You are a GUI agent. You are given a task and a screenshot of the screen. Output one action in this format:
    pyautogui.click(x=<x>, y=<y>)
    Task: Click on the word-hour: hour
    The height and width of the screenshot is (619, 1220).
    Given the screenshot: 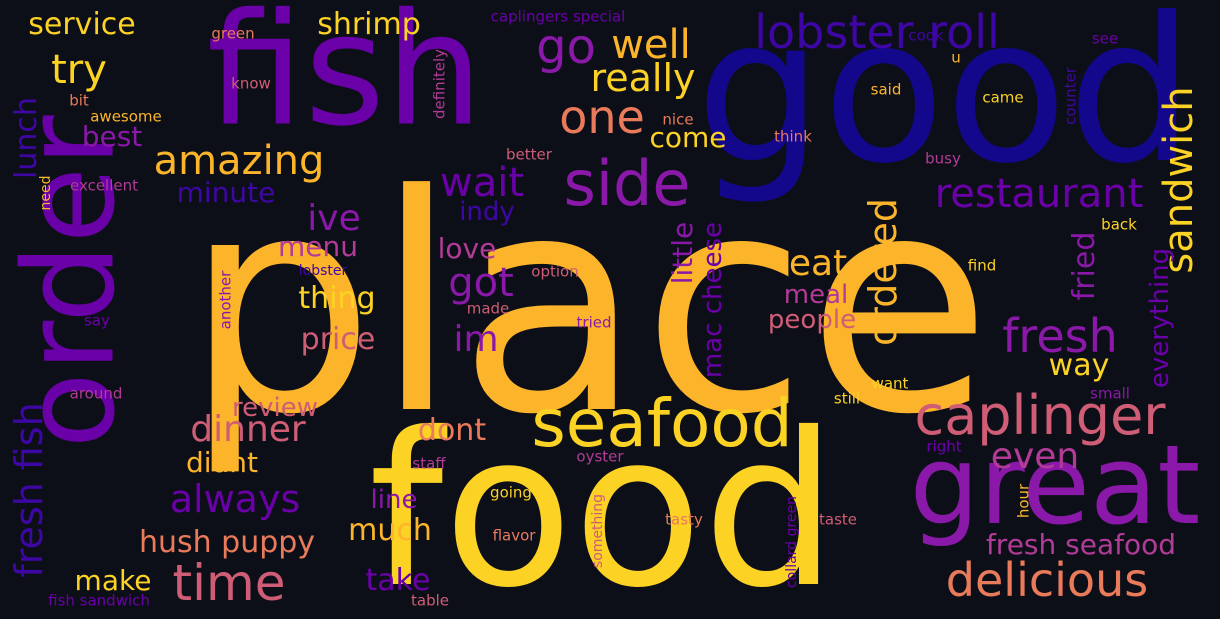 What is the action you would take?
    pyautogui.click(x=1023, y=501)
    